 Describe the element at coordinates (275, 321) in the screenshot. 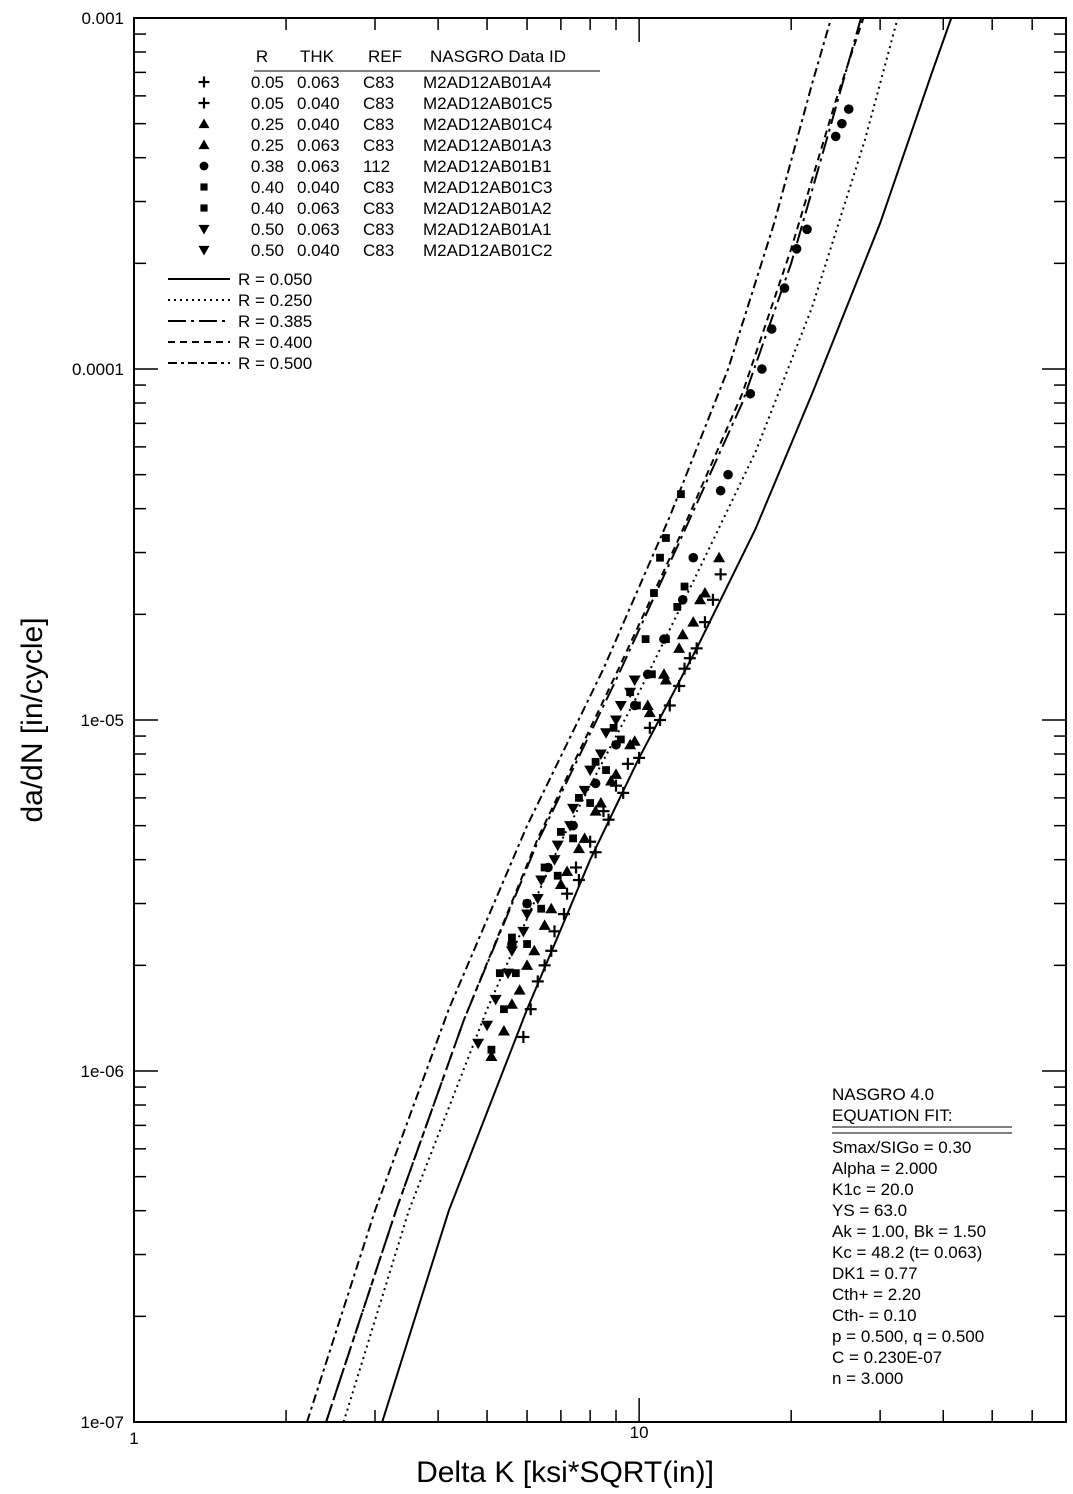

I see `legend-curve-label: R = 0.385` at that location.